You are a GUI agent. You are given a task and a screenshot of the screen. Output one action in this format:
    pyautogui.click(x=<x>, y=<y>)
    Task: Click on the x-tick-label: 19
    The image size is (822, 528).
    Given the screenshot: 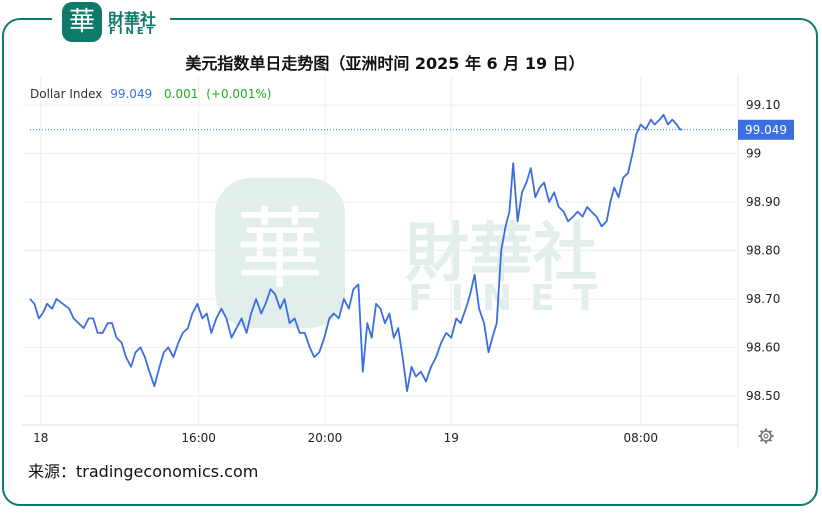 What is the action you would take?
    pyautogui.click(x=451, y=438)
    